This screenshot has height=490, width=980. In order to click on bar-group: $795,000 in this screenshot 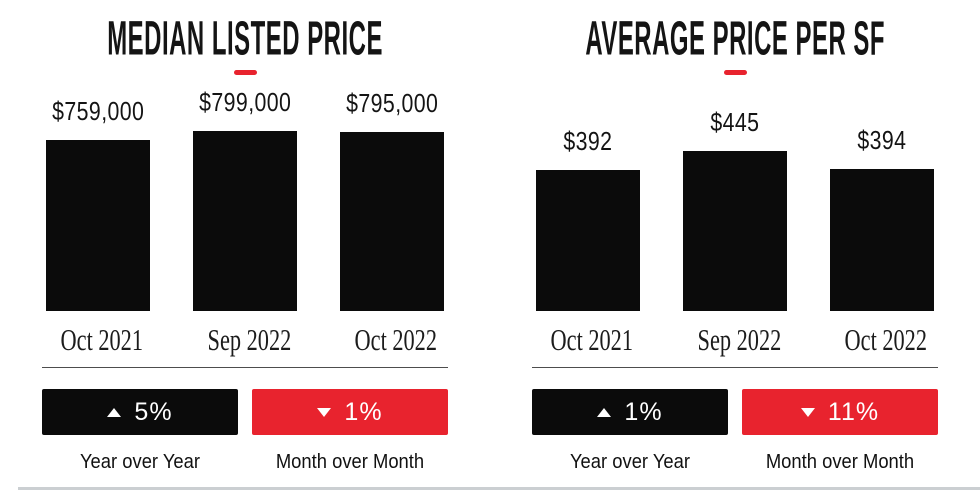, I will do `click(392, 199)`.